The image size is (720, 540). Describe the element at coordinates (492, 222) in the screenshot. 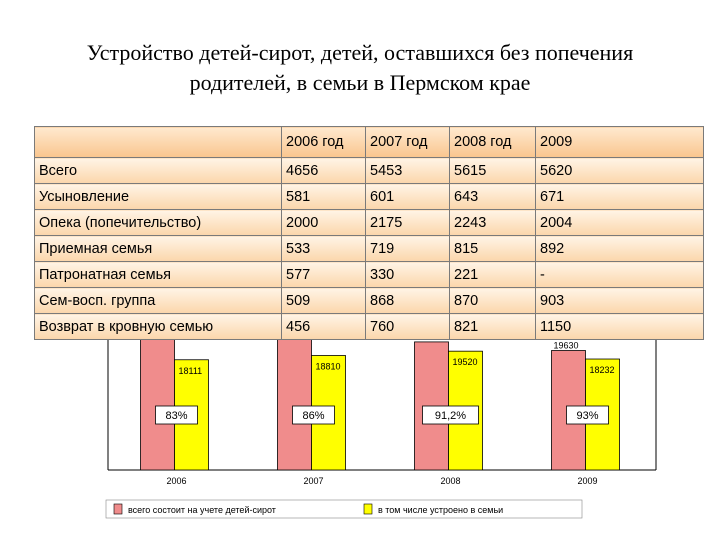

I see `table-cell: 2243` at that location.